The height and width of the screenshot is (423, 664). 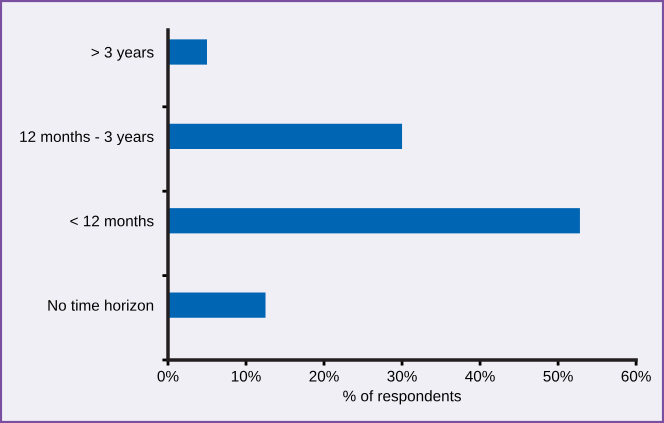 I want to click on x-tick-label: 30%, so click(x=402, y=376).